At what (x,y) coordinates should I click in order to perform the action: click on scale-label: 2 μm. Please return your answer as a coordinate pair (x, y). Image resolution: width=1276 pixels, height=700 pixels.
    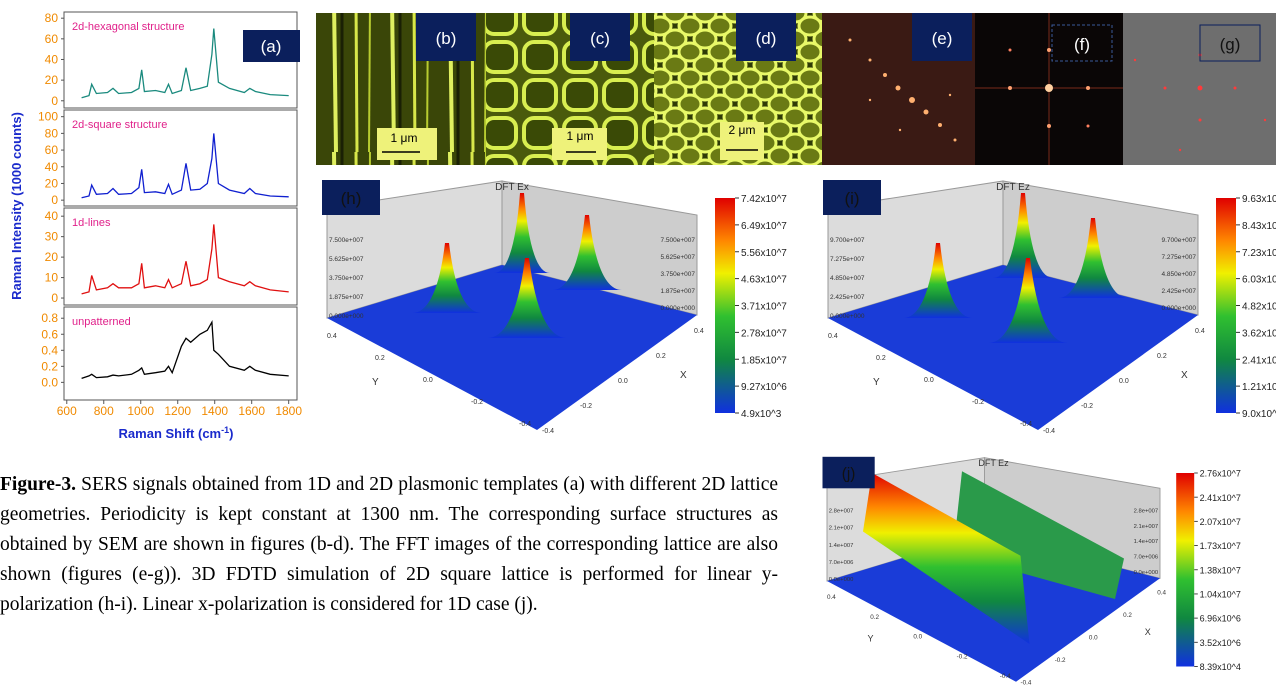
    Looking at the image, I should click on (742, 130).